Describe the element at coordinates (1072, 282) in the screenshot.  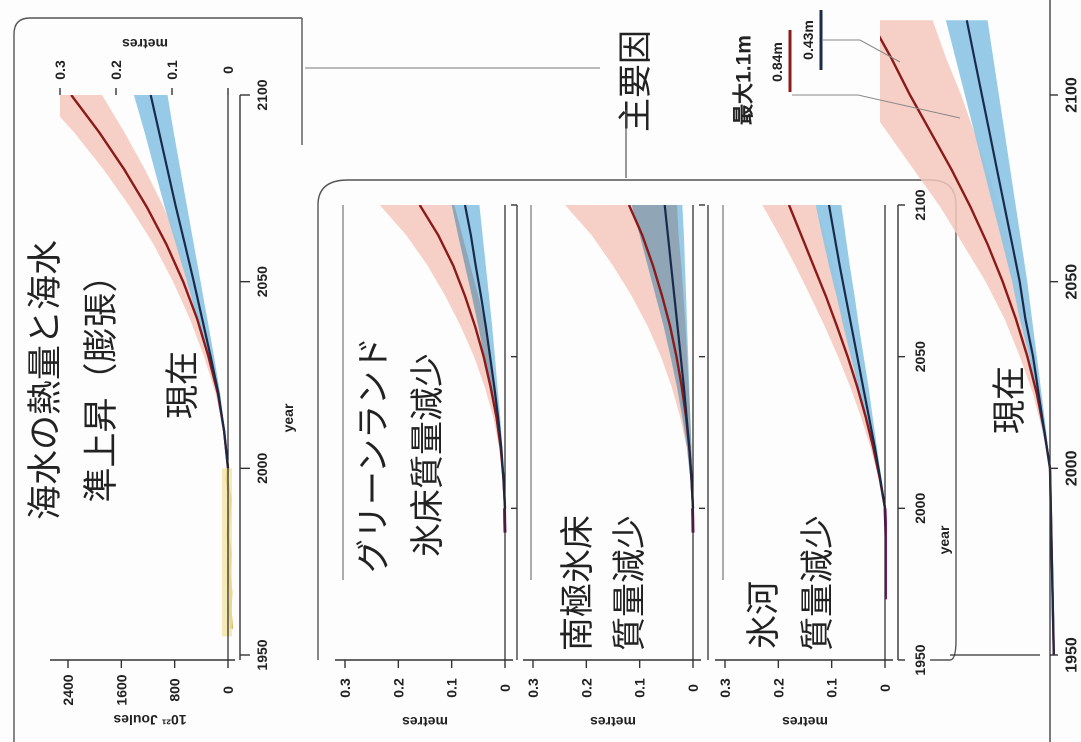
I see `total-year-tick-label-2050: 2050` at that location.